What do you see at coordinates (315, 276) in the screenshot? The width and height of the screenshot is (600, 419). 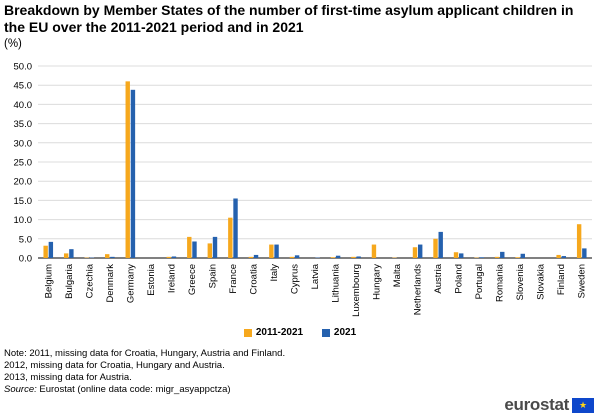 I see `x-tick-label: Latvia` at bounding box center [315, 276].